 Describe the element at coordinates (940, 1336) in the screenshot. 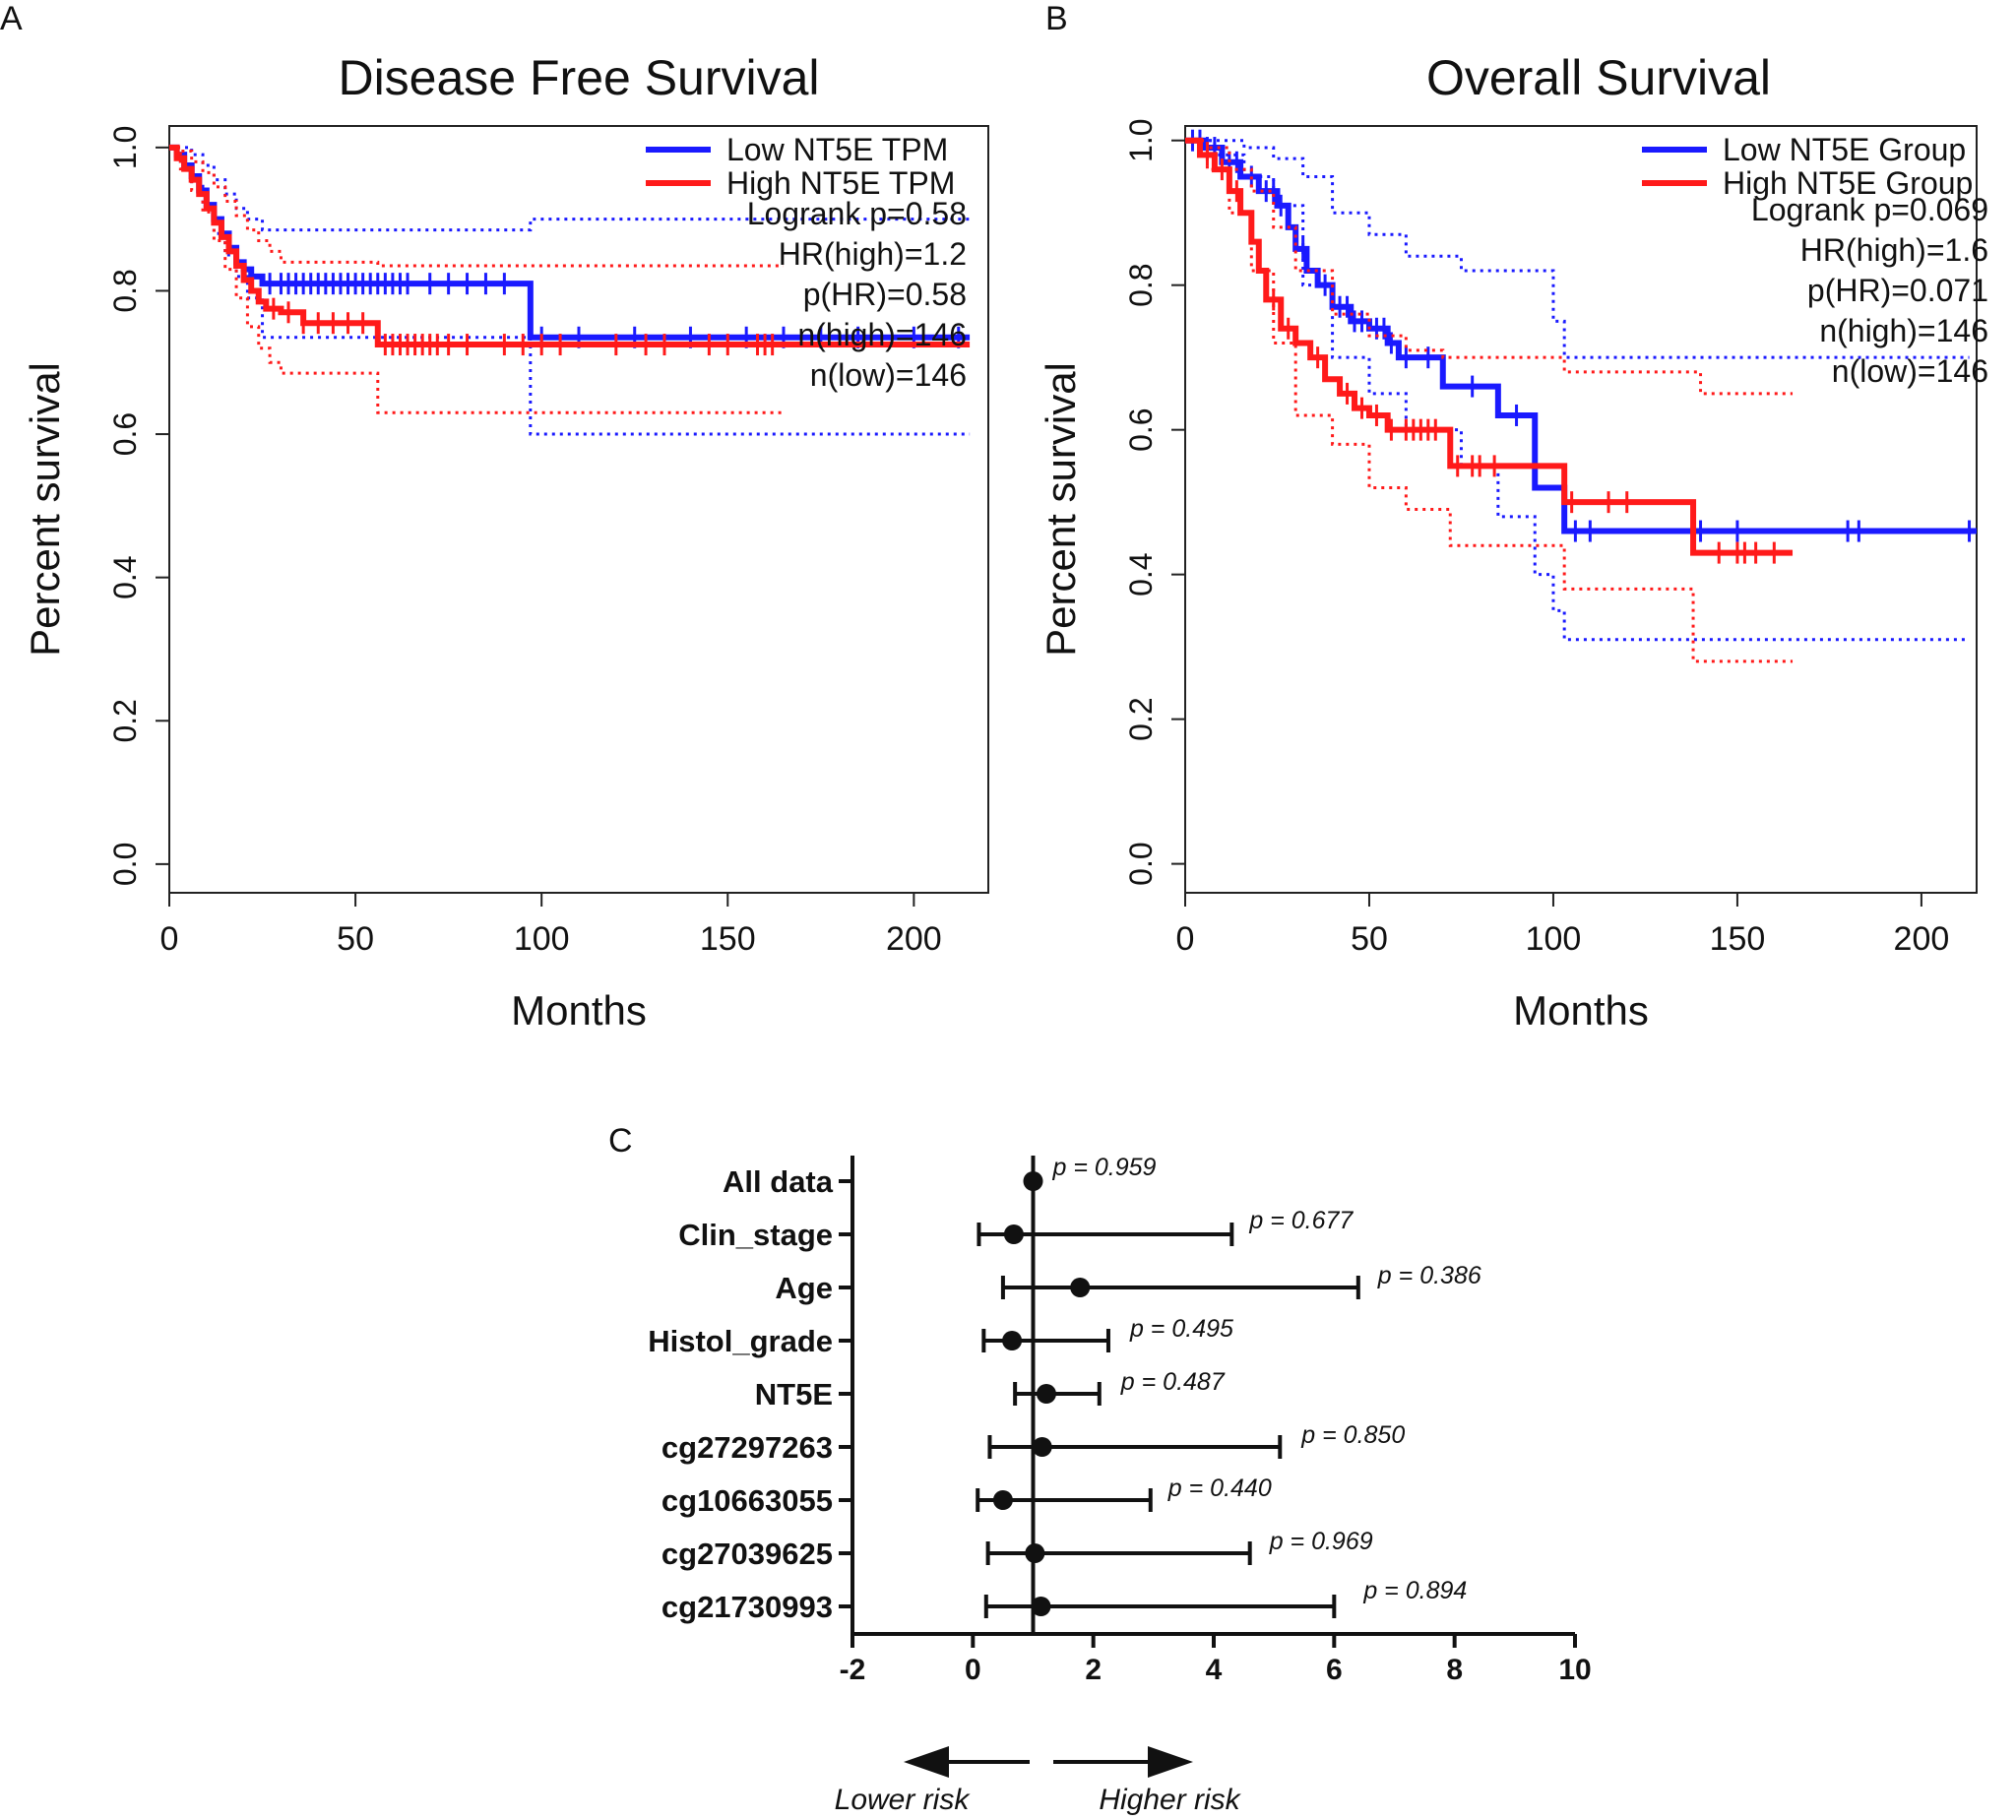

I see `forest-row: Histol_grade p = 0.495` at that location.